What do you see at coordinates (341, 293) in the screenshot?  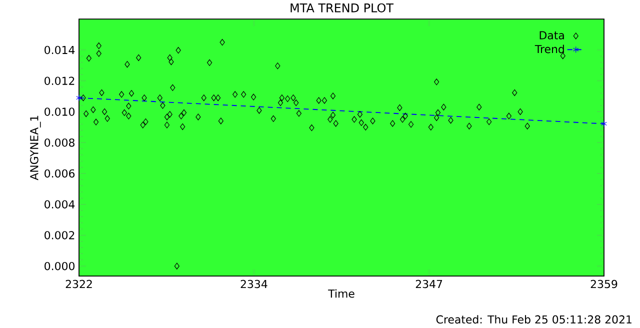 I see `x-axis-title: Time` at bounding box center [341, 293].